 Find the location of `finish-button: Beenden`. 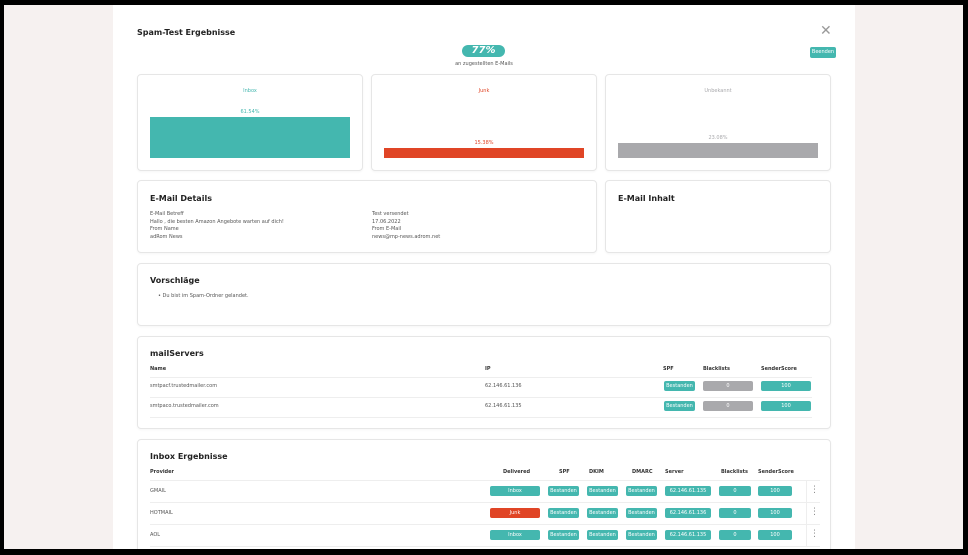

finish-button: Beenden is located at coordinates (823, 52).